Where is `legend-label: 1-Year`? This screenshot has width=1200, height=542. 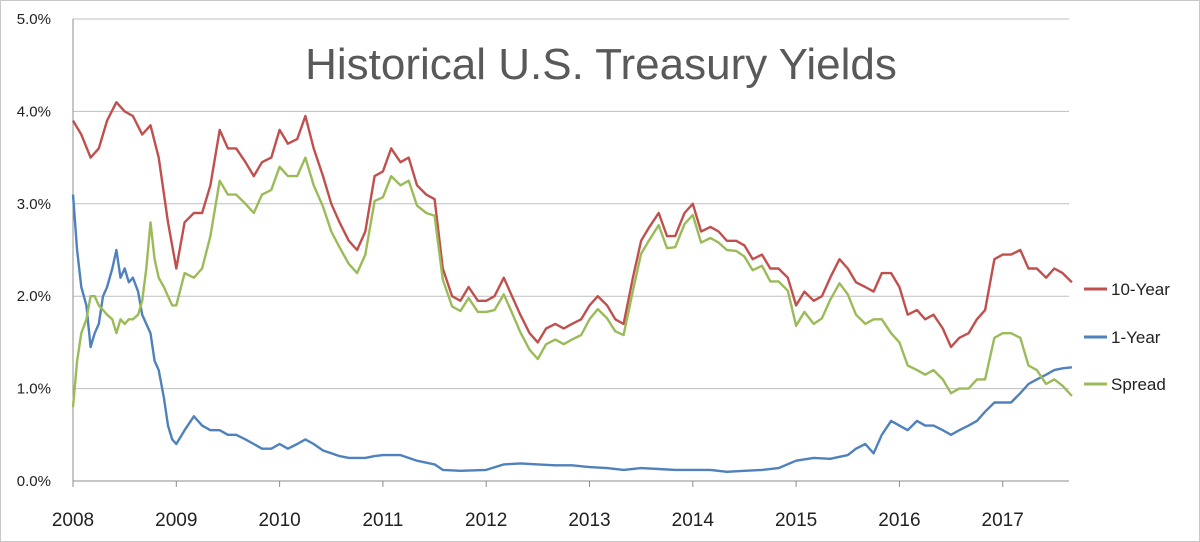 legend-label: 1-Year is located at coordinates (1136, 337).